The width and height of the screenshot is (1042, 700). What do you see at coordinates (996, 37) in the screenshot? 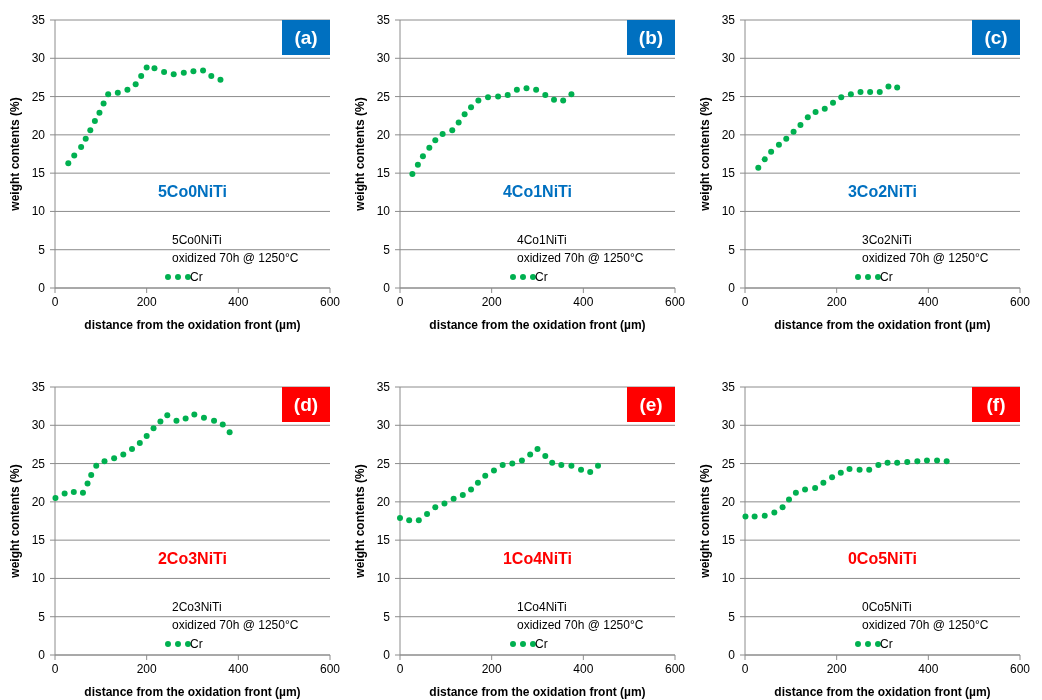
I see `annotation: (c)` at bounding box center [996, 37].